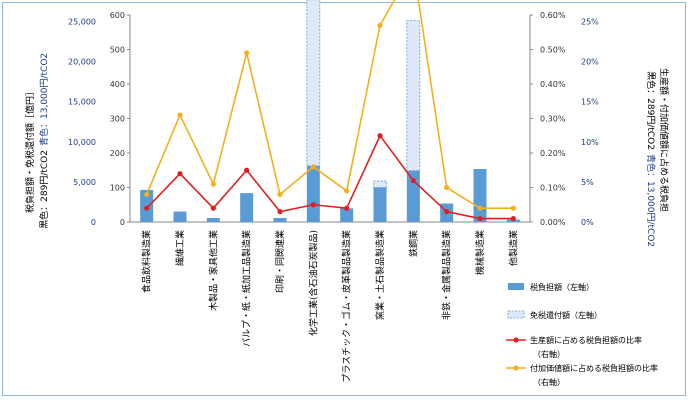  I want to click on legend-label-value-added-ratio: 付加価値額に占める税負担額の比率, so click(594, 368).